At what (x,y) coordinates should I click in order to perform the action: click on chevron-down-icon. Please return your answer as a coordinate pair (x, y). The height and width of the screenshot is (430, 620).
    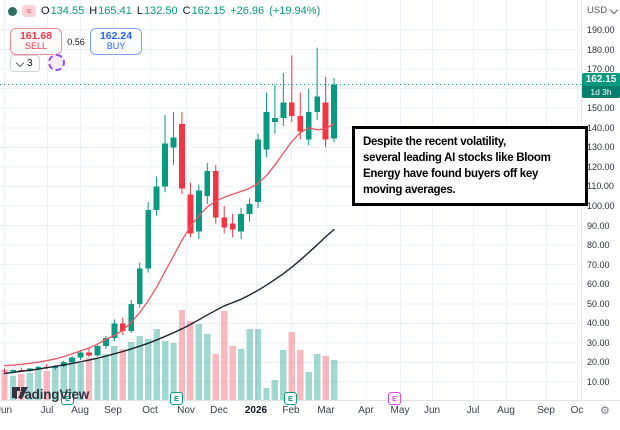
    Looking at the image, I should click on (614, 9).